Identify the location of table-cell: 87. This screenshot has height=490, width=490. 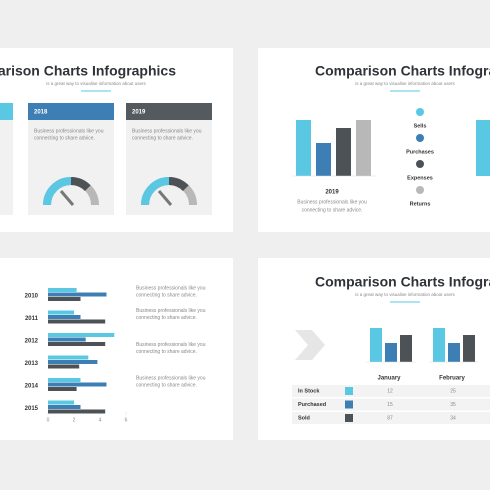
(390, 418).